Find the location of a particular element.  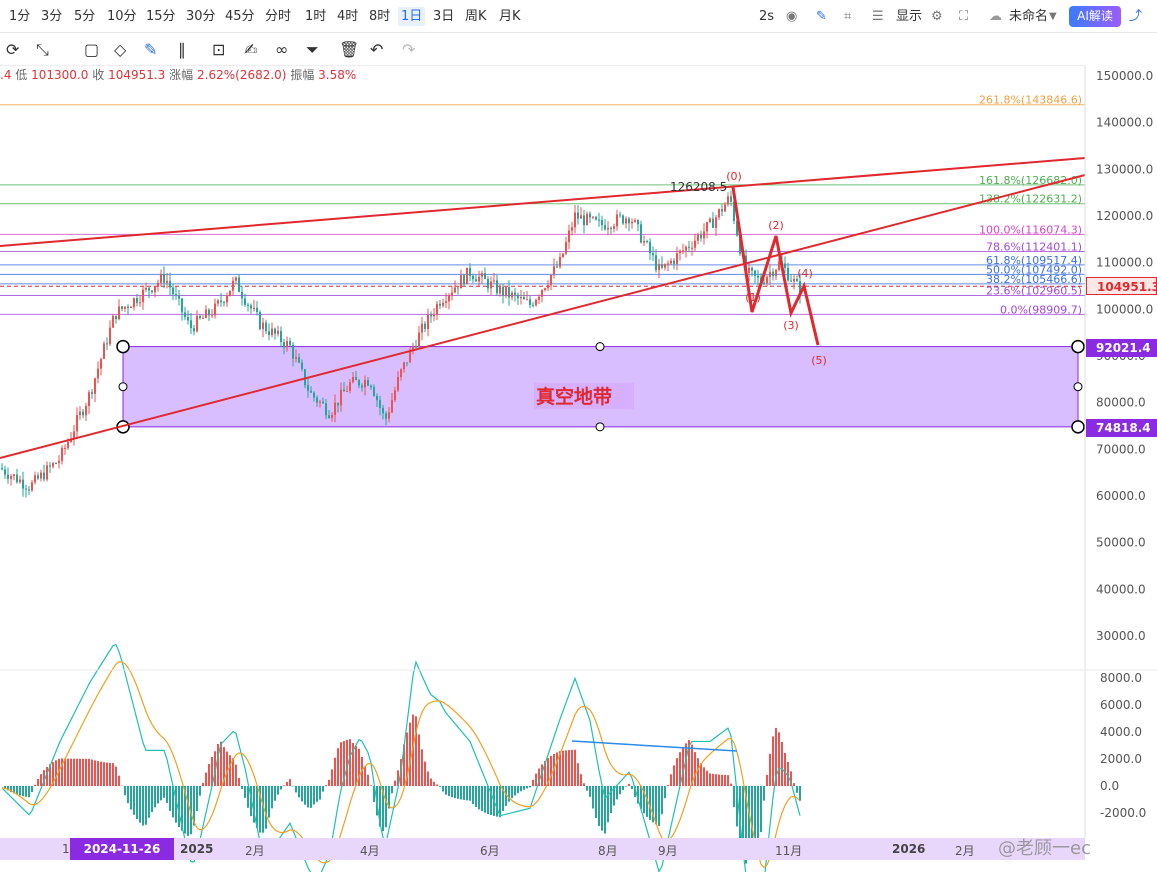

ai-interpret-button: AI解读 is located at coordinates (1095, 16).